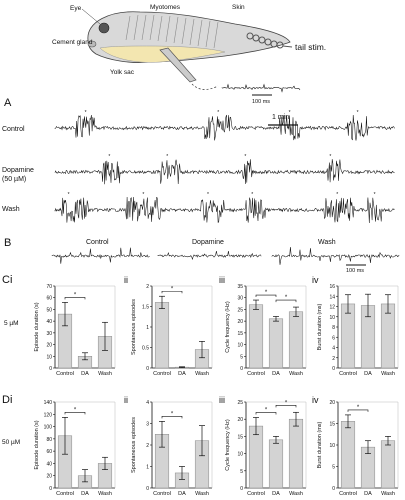 The image size is (405, 500). Describe the element at coordinates (134, 327) in the screenshot. I see `chart-ylabel: Spontaneous episodes` at that location.